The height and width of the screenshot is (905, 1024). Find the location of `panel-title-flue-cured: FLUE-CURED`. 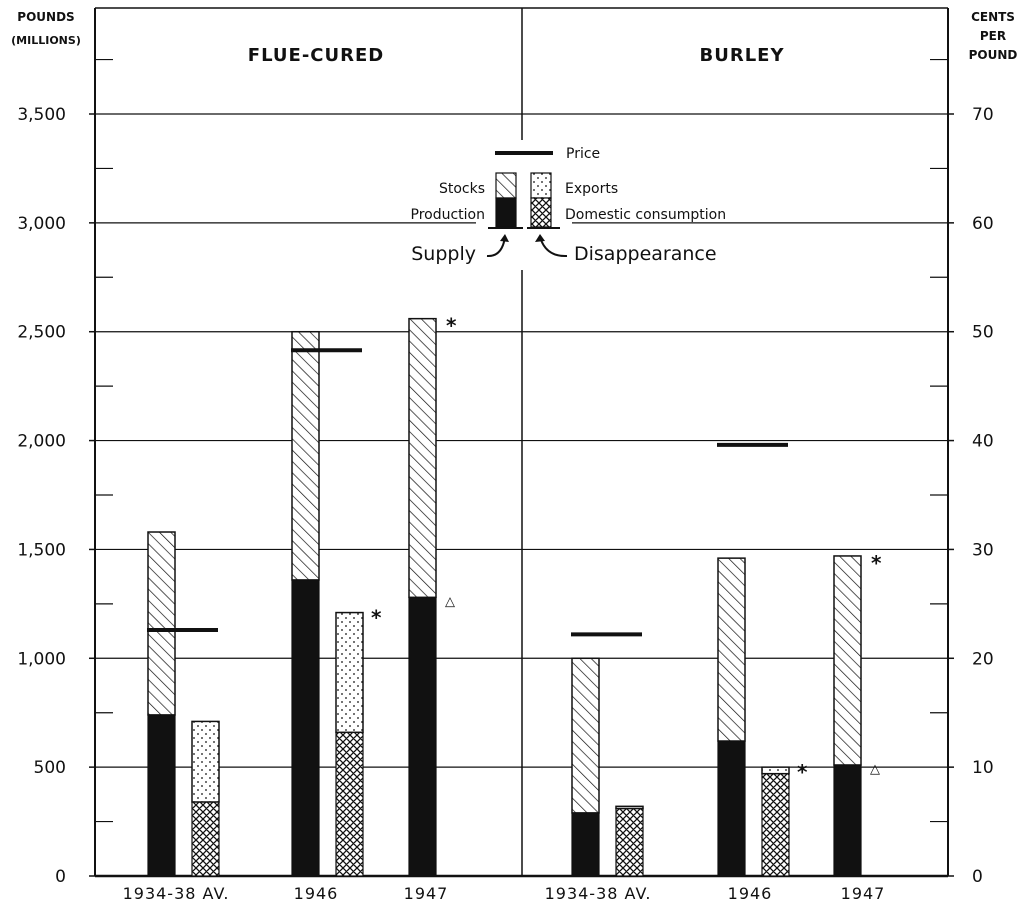

panel-title-flue-cured: FLUE-CURED is located at coordinates (316, 55).